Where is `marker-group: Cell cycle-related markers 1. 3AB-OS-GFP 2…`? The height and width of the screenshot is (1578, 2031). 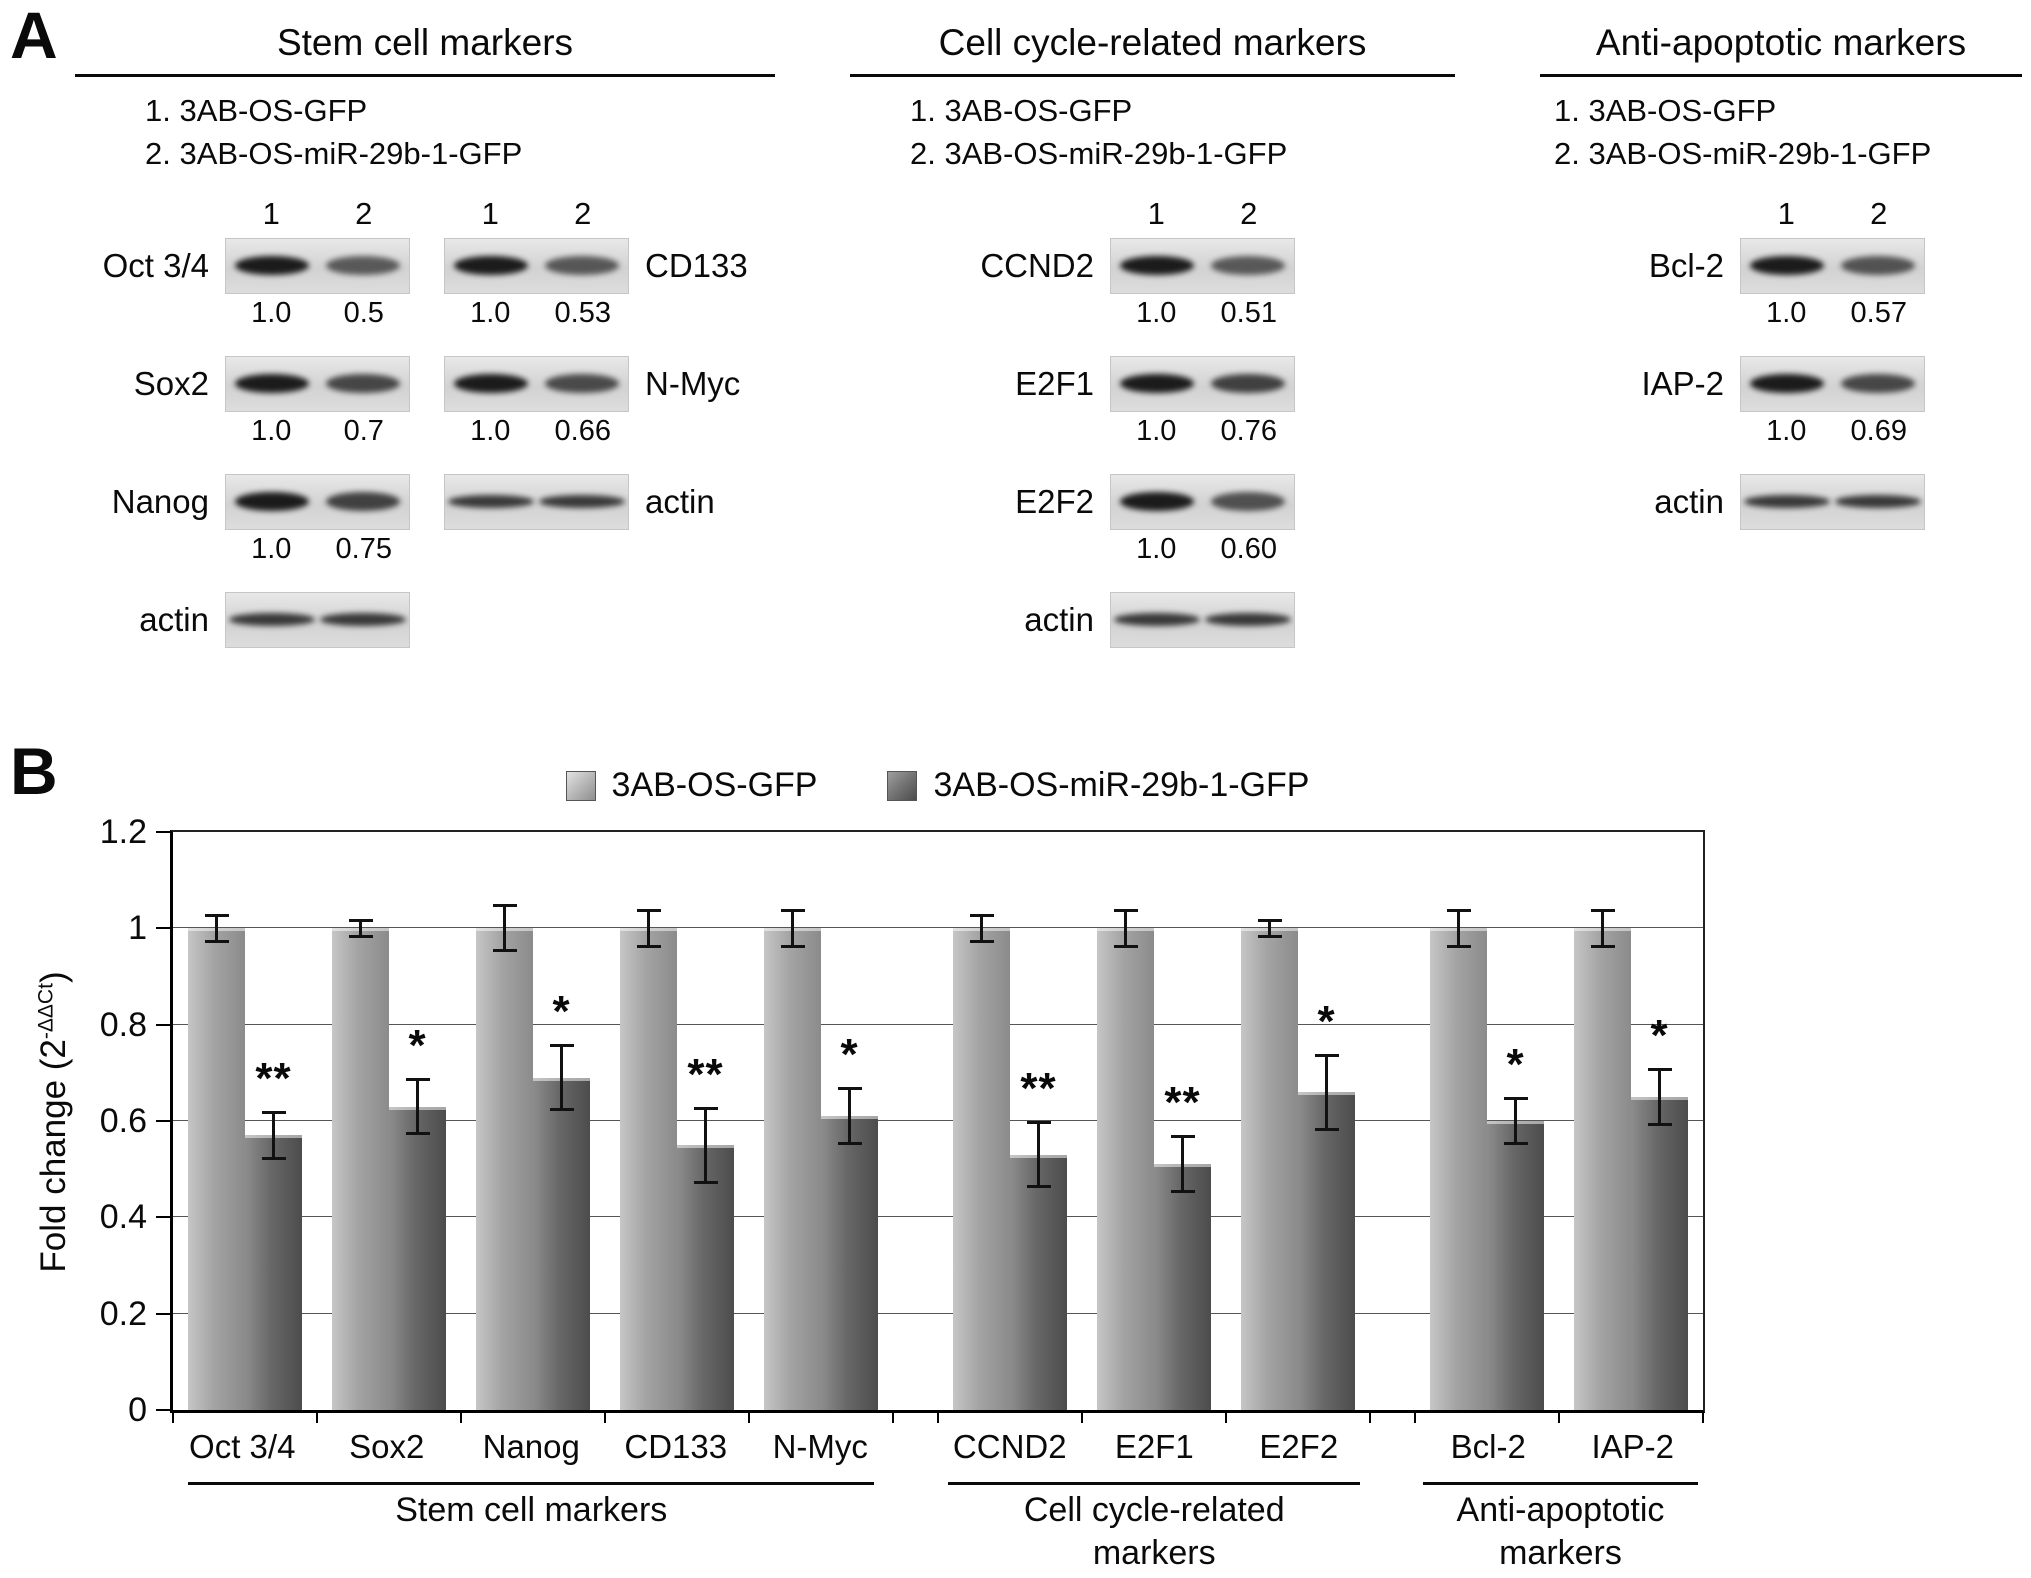 marker-group: Cell cycle-related markers 1. 3AB-OS-GFP 2… is located at coordinates (1152, 366).